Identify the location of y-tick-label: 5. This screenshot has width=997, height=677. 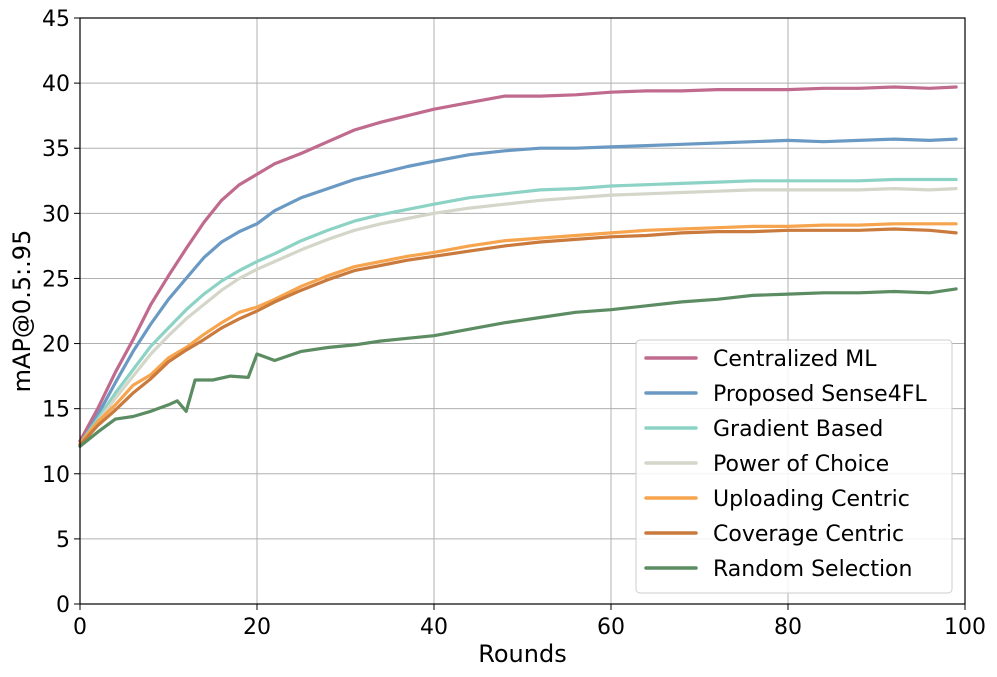
(63, 540).